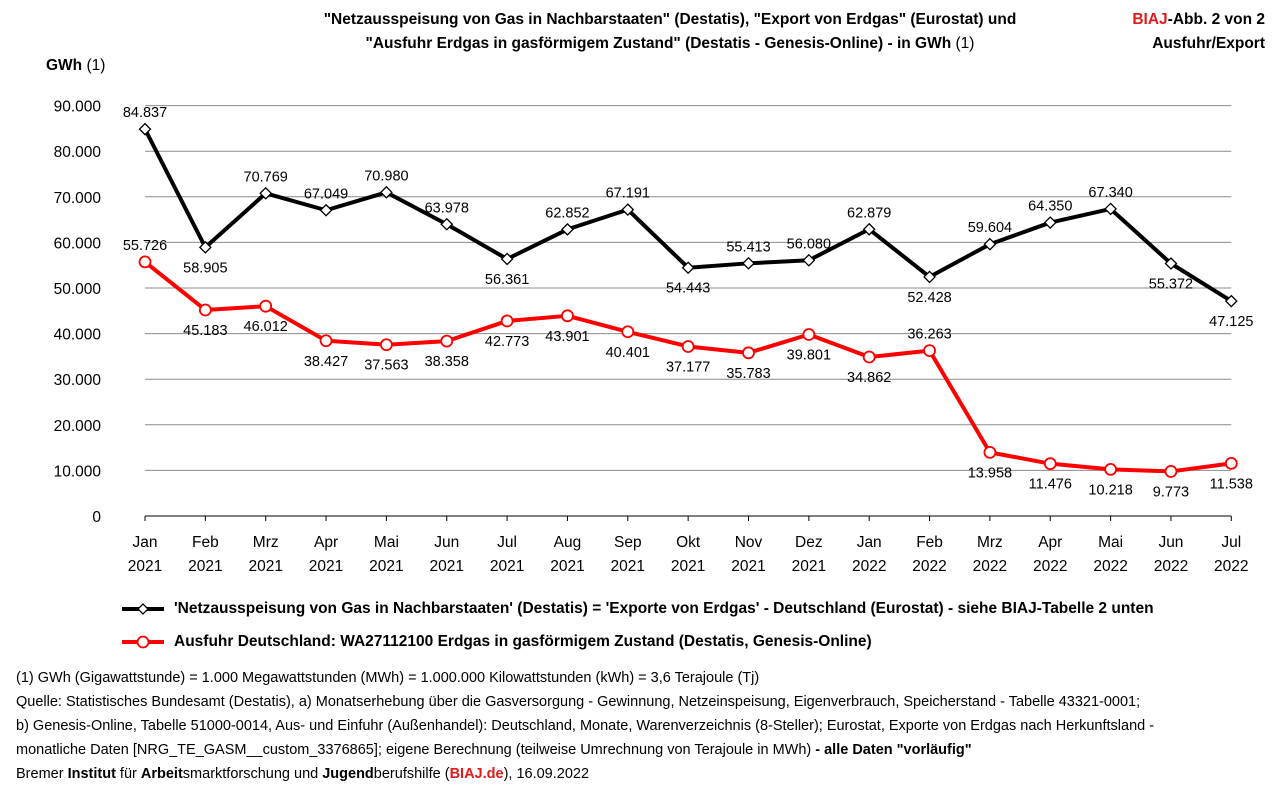  What do you see at coordinates (1208, 43) in the screenshot?
I see `figure-subtitle: Ausfuhr/Export` at bounding box center [1208, 43].